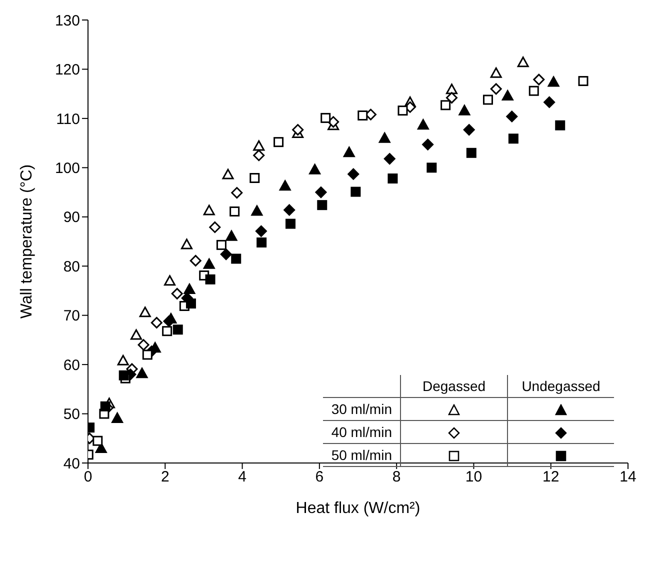 This screenshot has height=575, width=660. What do you see at coordinates (396, 477) in the screenshot?
I see `x-tick-label: 8` at bounding box center [396, 477].